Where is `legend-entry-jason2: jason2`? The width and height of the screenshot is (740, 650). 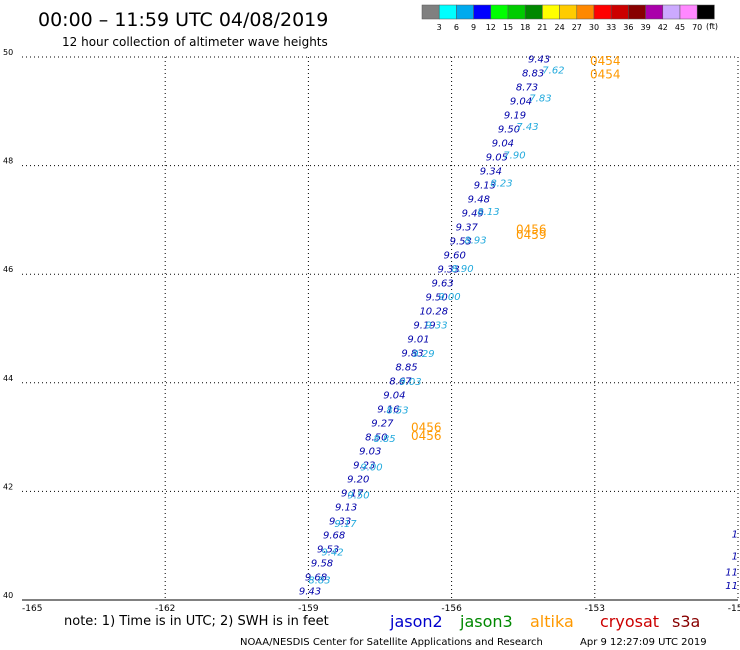 legend-entry-jason2: jason2 is located at coordinates (416, 621).